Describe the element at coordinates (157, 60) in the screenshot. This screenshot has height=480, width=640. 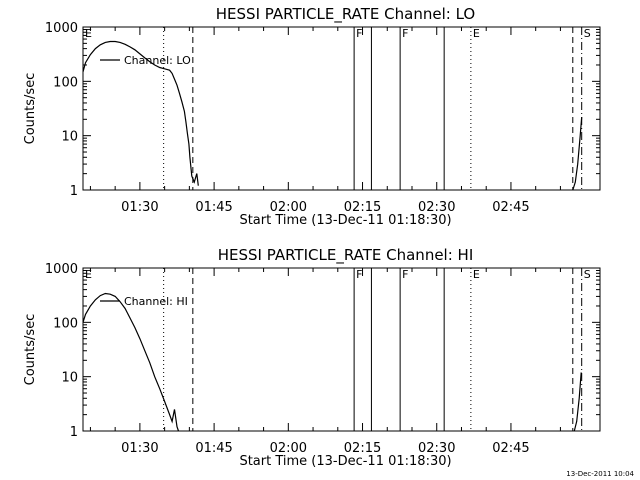
I see `legend-label: Channel: LO` at that location.